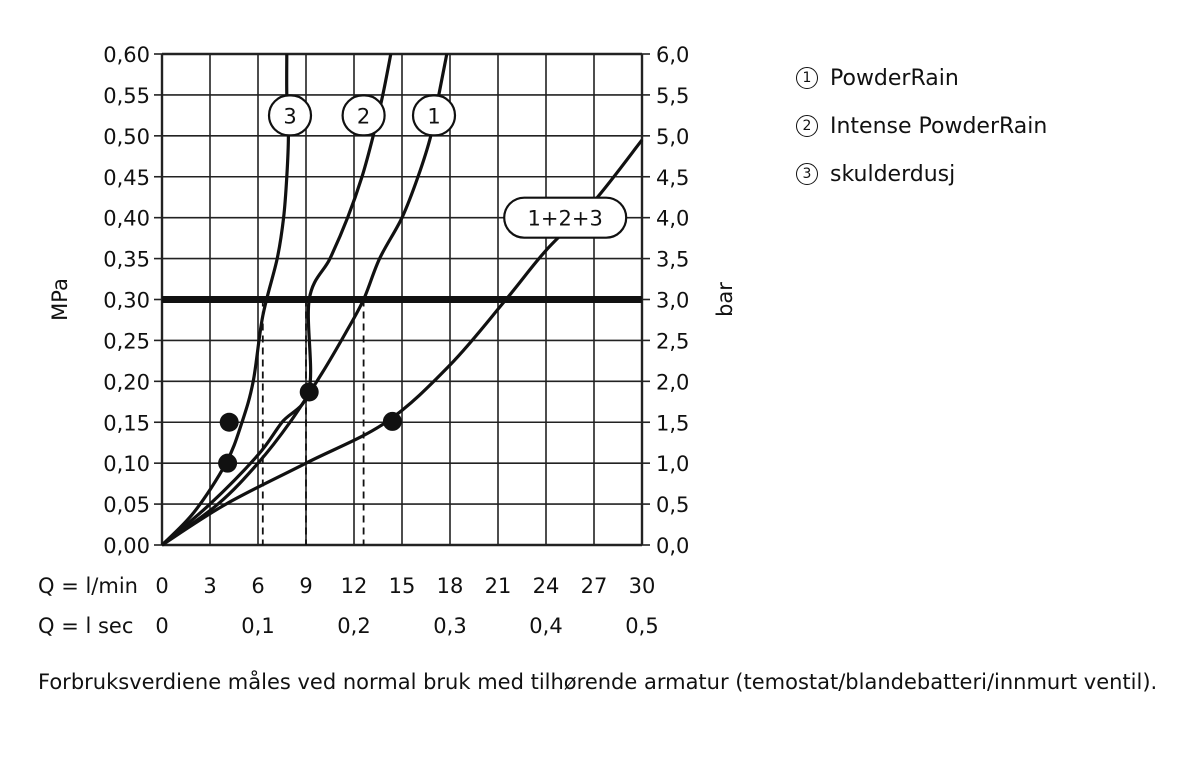 The image size is (1200, 765). I want to click on y-tick-label-left: 0,30, so click(126, 301).